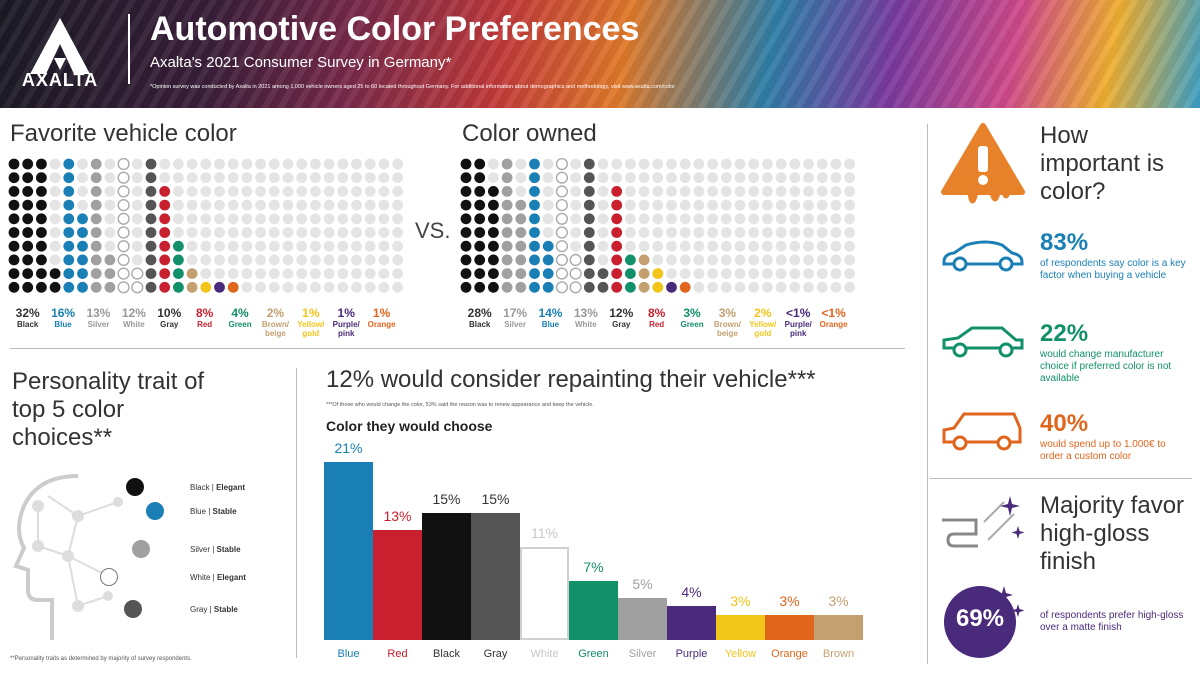 The height and width of the screenshot is (675, 1200). Describe the element at coordinates (192, 287) in the screenshot. I see `favorite-dot-brownbeige` at that location.